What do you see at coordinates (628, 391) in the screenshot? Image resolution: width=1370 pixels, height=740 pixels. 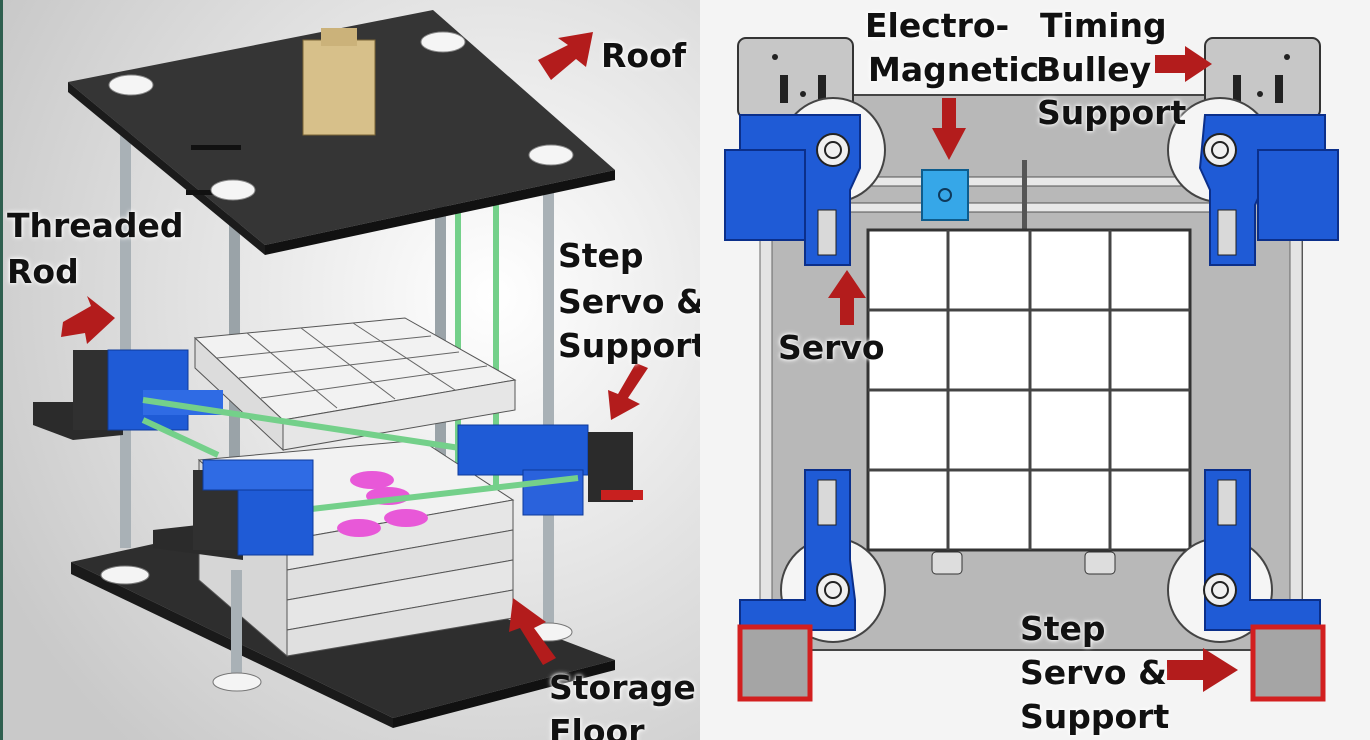 I see `step-servo-arrow-left` at bounding box center [628, 391].